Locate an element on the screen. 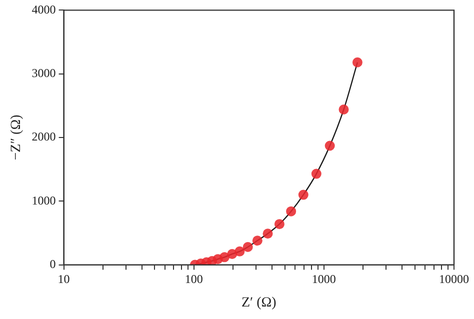 This screenshot has width=474, height=319. y-tick-label: 1000 is located at coordinates (44, 200).